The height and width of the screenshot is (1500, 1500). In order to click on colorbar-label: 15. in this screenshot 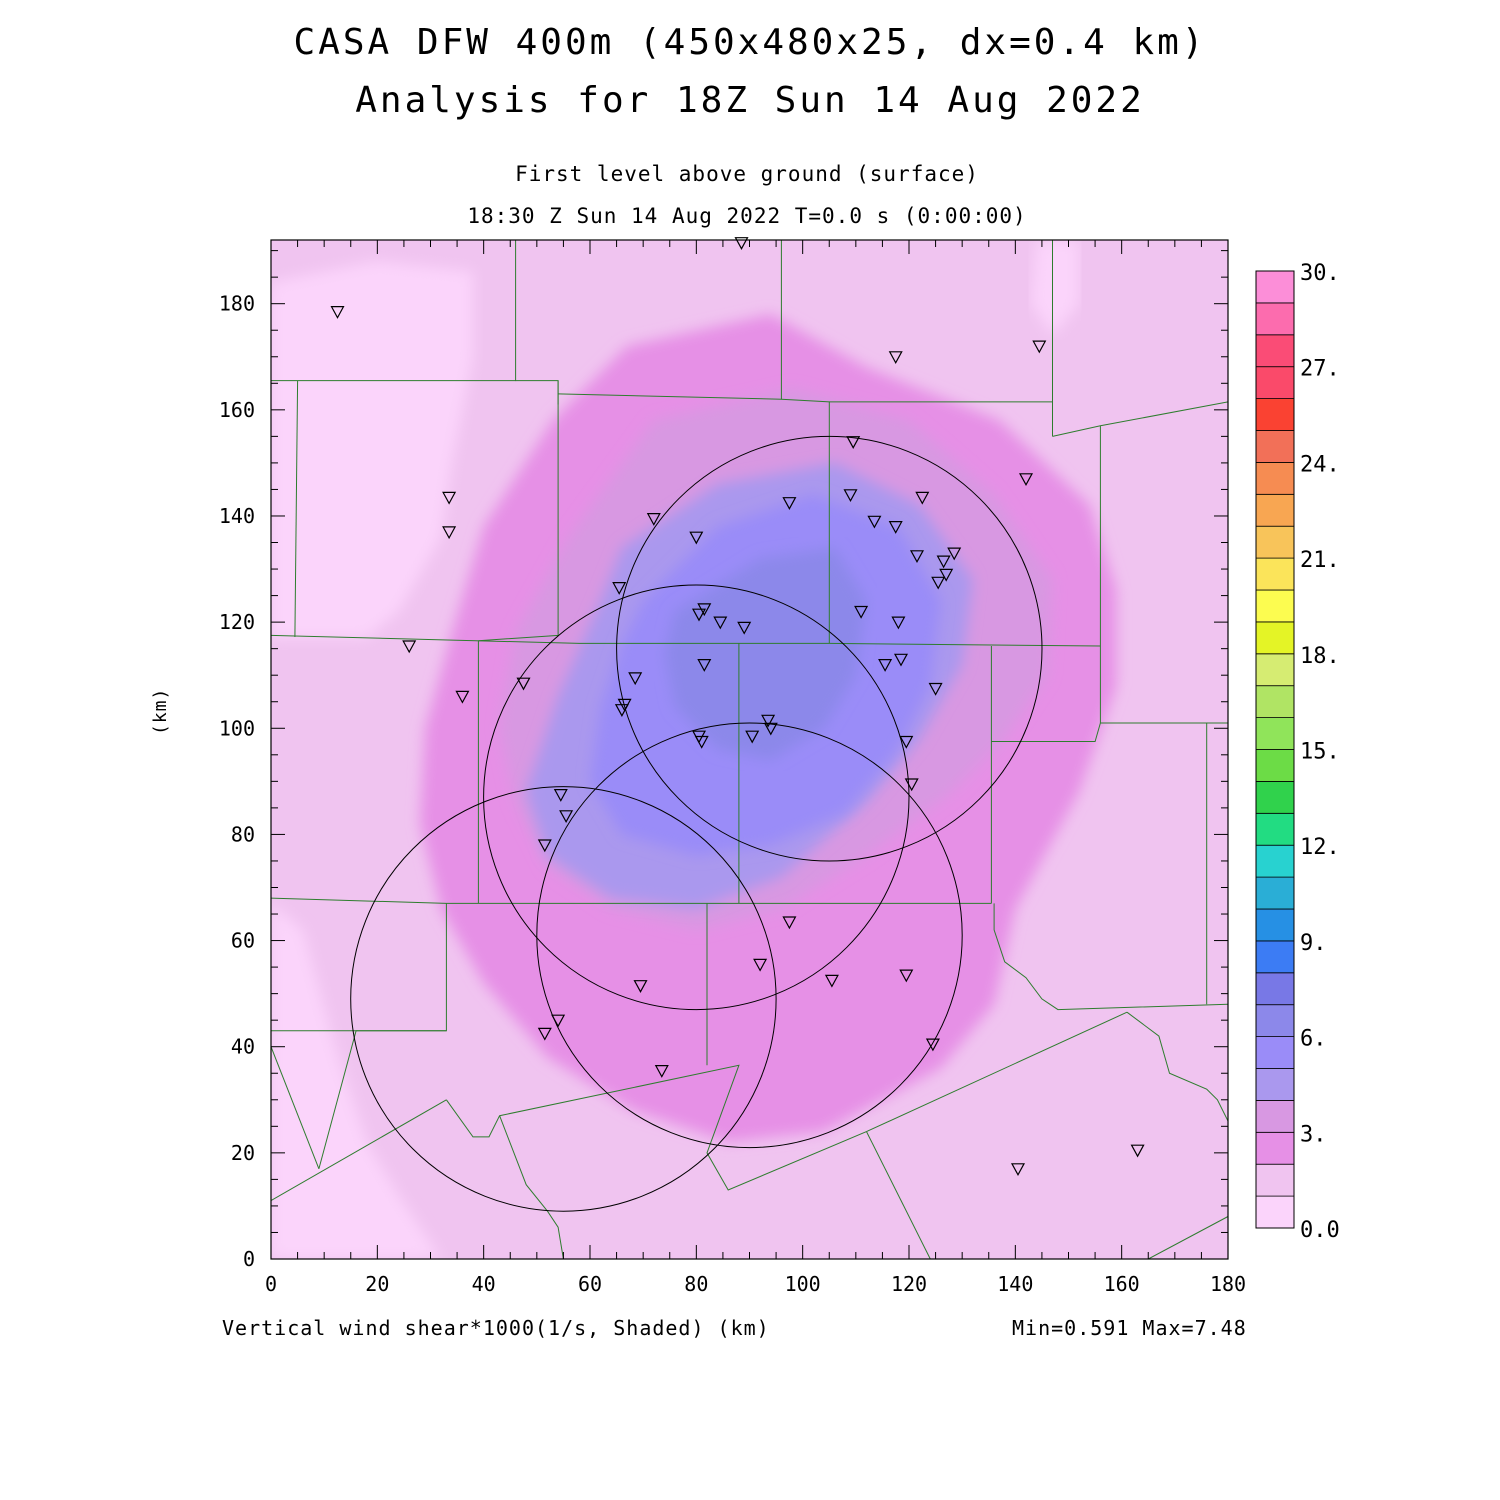, I will do `click(1320, 752)`.